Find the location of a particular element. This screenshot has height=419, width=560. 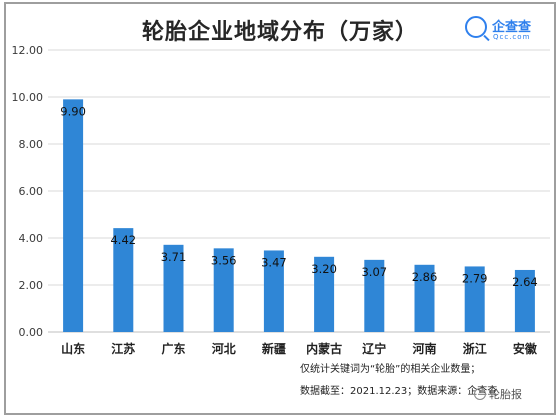

logo-domain: Qcc.com is located at coordinates (512, 37).